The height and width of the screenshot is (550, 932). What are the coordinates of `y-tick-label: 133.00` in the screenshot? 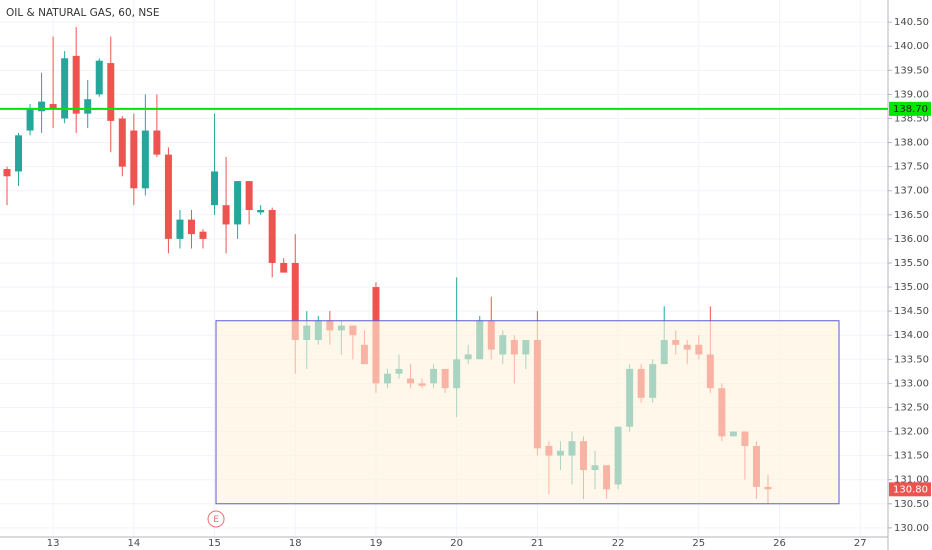 It's located at (911, 383).